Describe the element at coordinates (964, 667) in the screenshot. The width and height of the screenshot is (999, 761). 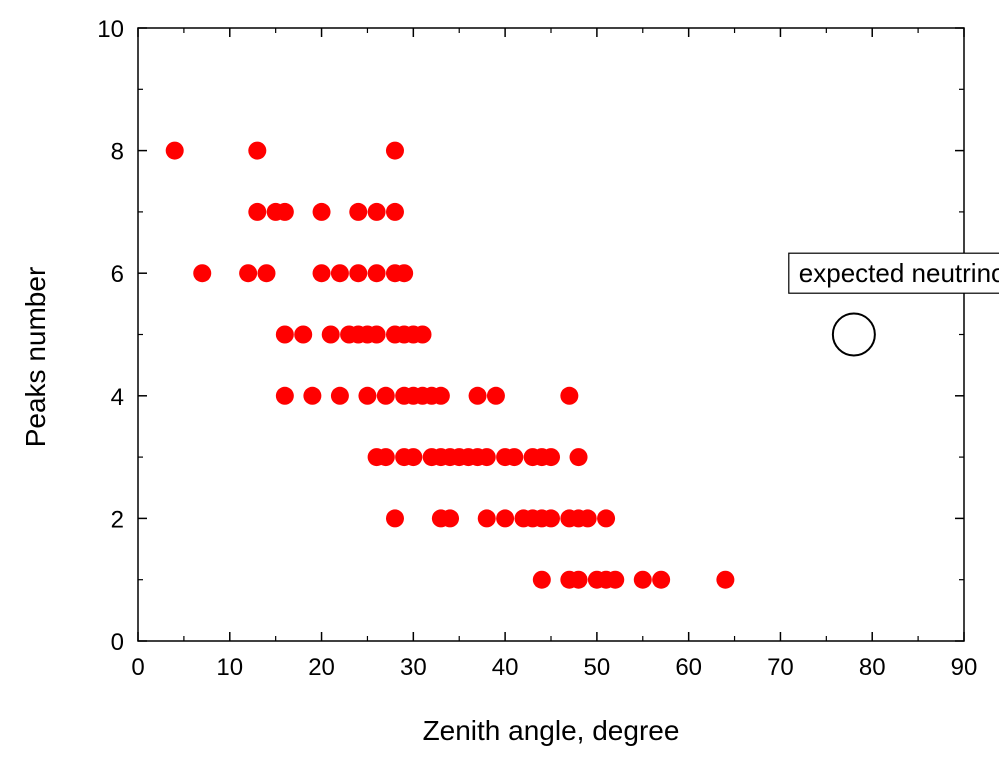
I see `x-tick-label: 90` at that location.